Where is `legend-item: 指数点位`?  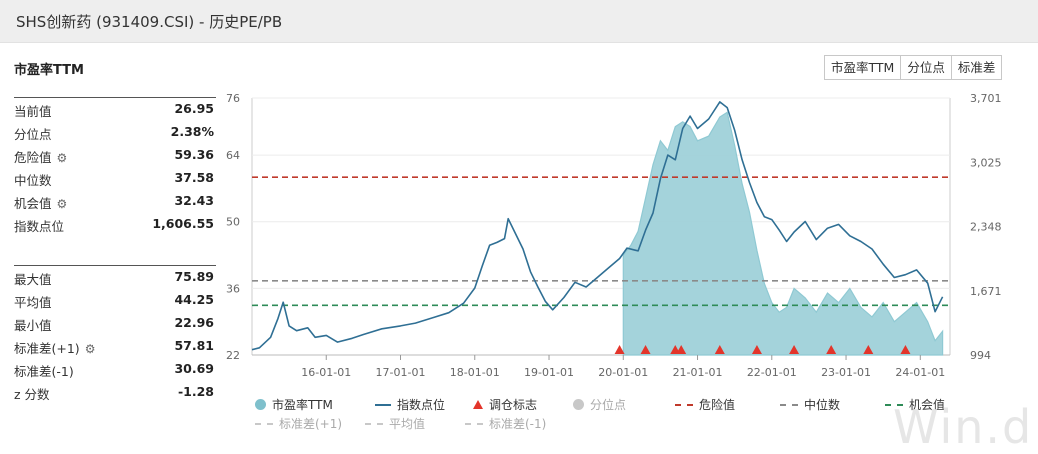 legend-item: 指数点位 is located at coordinates (410, 404).